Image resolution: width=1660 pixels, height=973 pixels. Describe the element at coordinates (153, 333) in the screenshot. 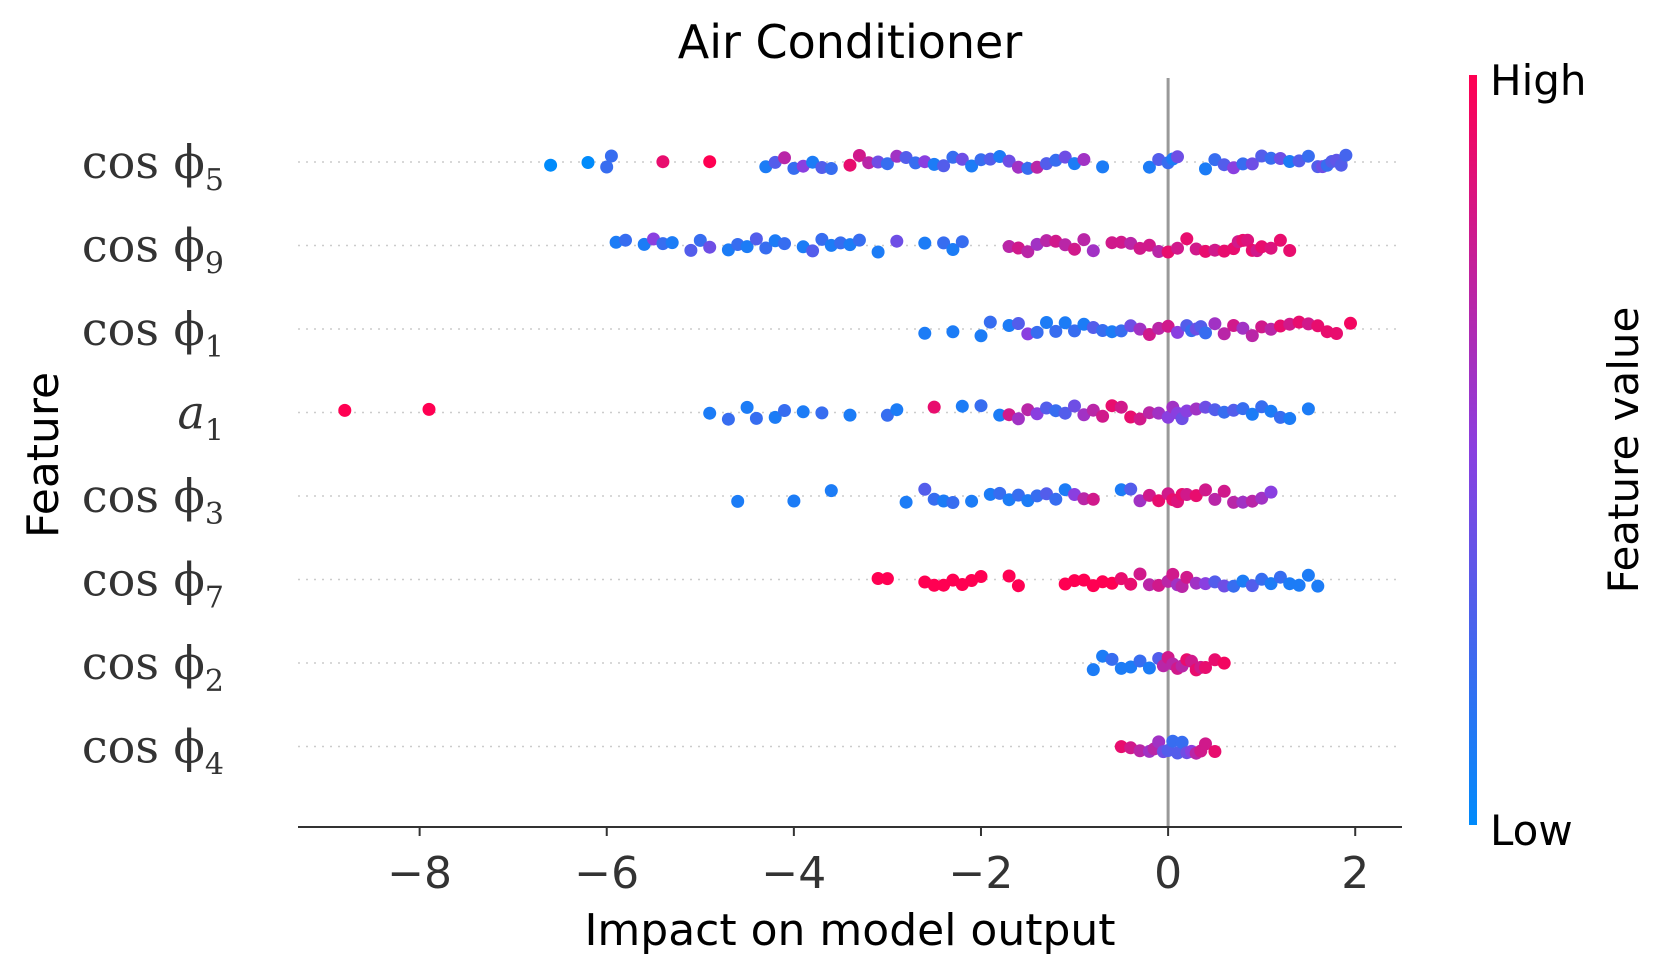

I see `feature-label: cos ϕ1` at that location.